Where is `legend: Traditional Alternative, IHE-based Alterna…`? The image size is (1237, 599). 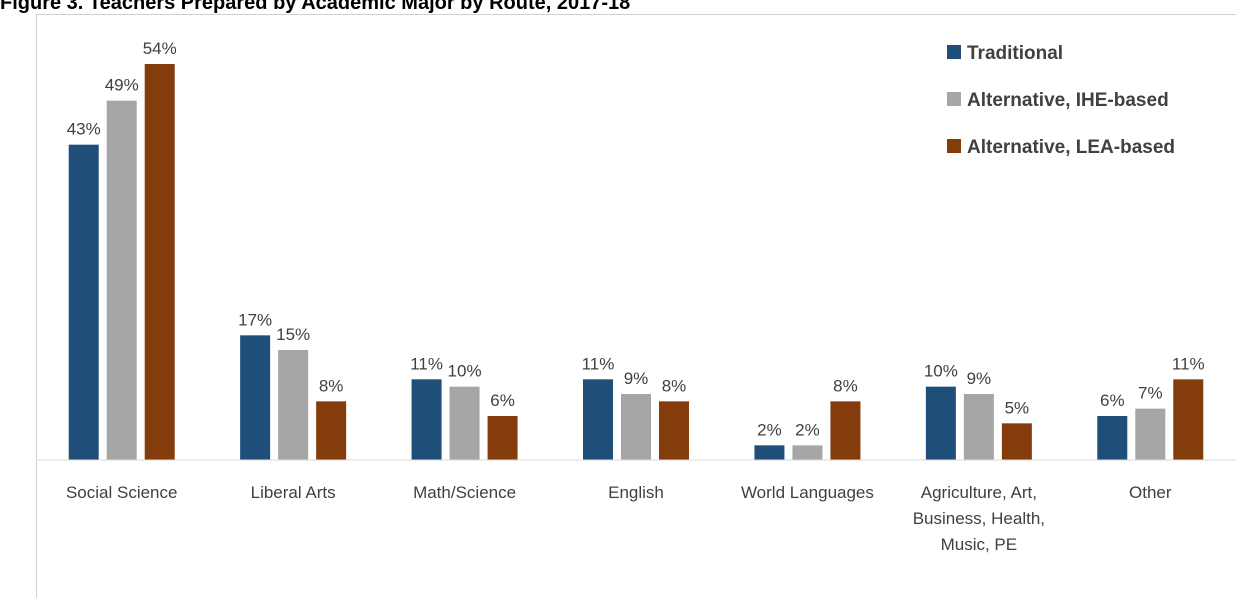
legend: Traditional Alternative, IHE-based Alterna… is located at coordinates (1061, 100).